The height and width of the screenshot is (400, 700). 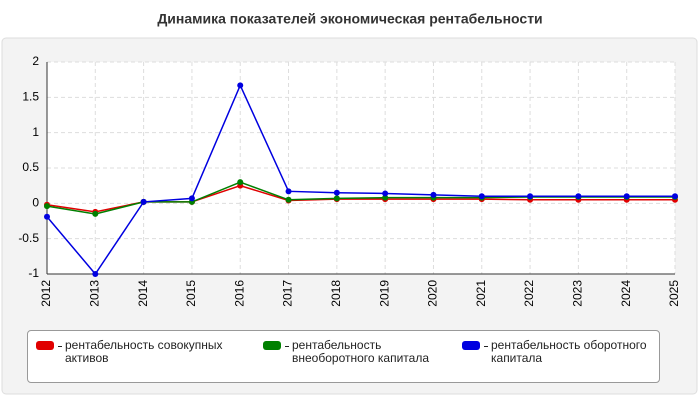 What do you see at coordinates (191, 293) in the screenshot?
I see `x-tick-label: 2015` at bounding box center [191, 293].